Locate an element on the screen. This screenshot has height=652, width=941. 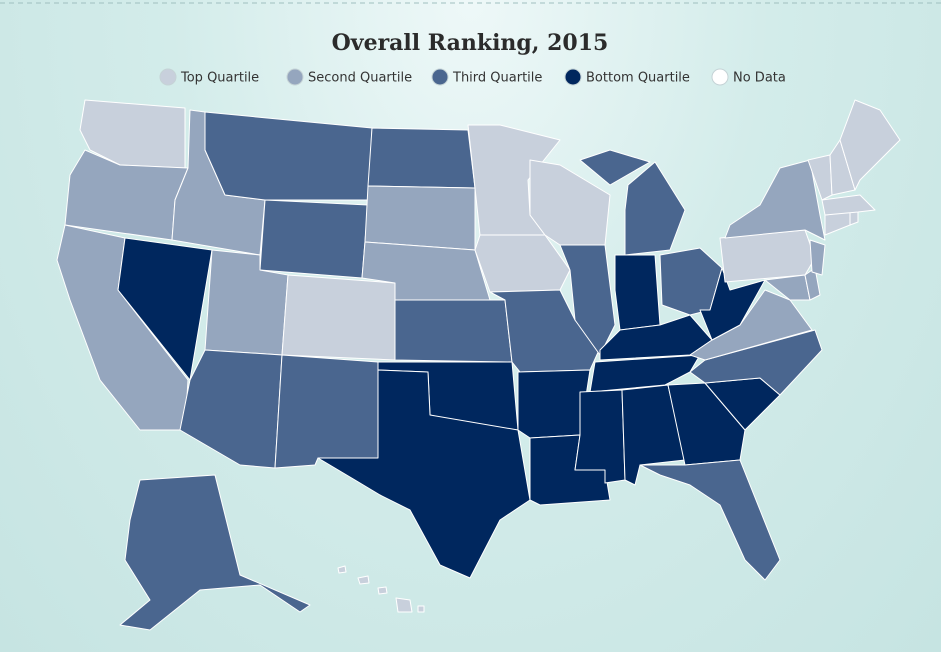
map-title: Overall Ranking, 2015 is located at coordinates (470, 43).